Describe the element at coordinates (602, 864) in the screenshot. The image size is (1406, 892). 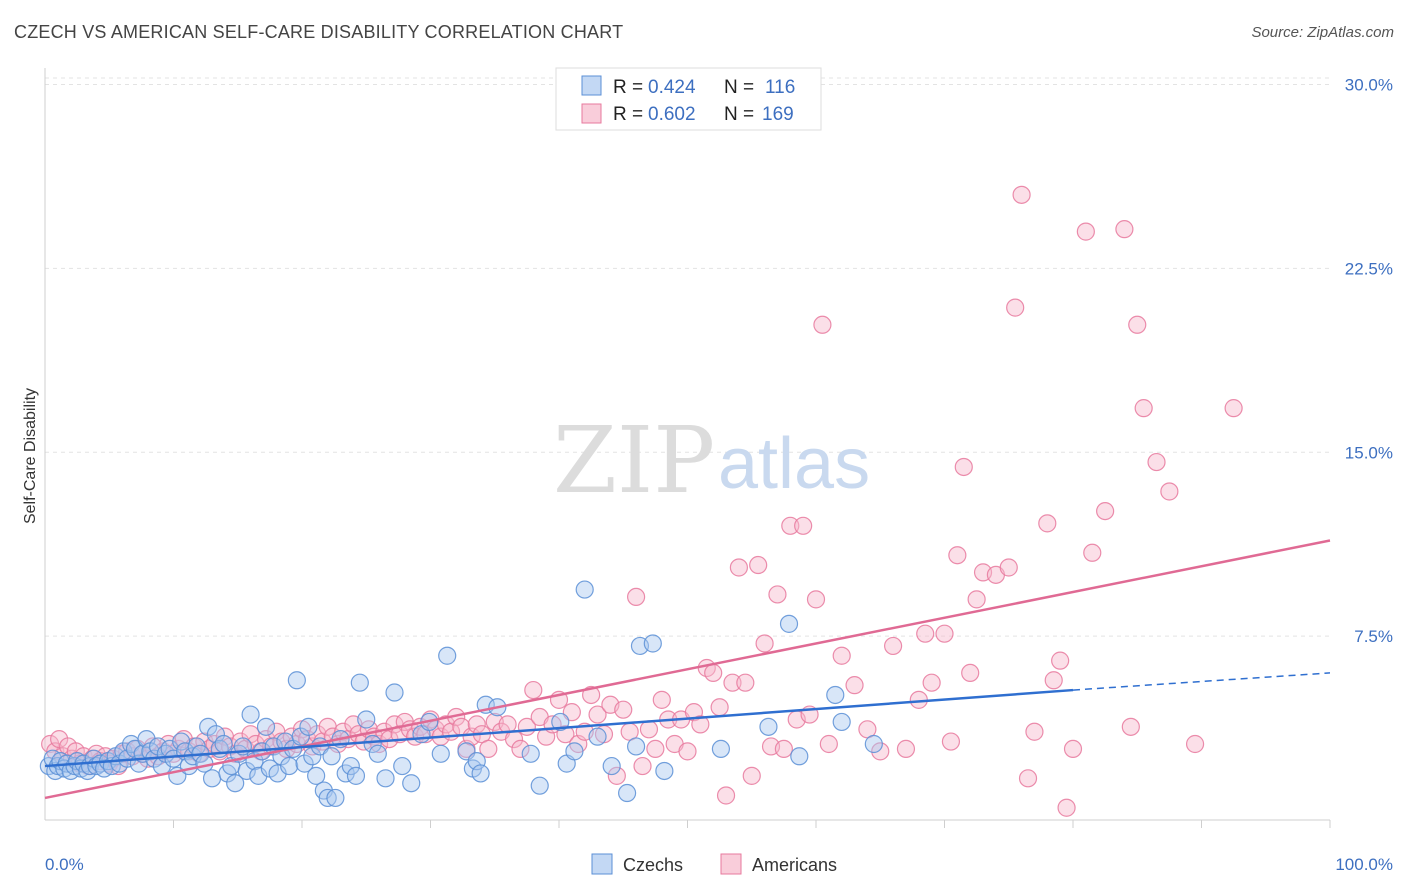
I see `bottom-legend-swatch-czechs` at that location.